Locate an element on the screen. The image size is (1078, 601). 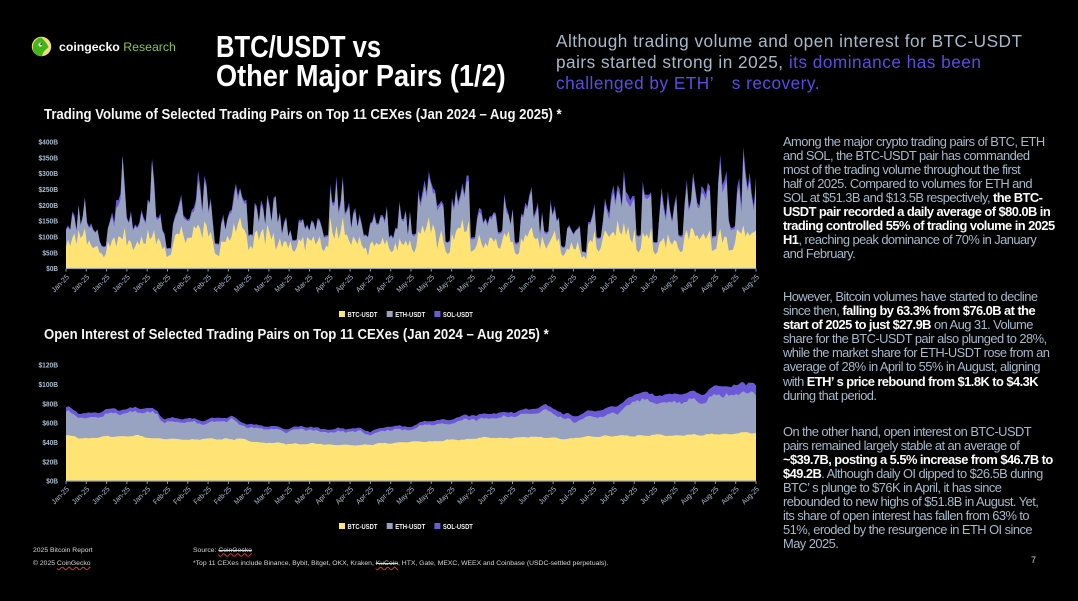
svg-text: $300B is located at coordinates (49, 173).